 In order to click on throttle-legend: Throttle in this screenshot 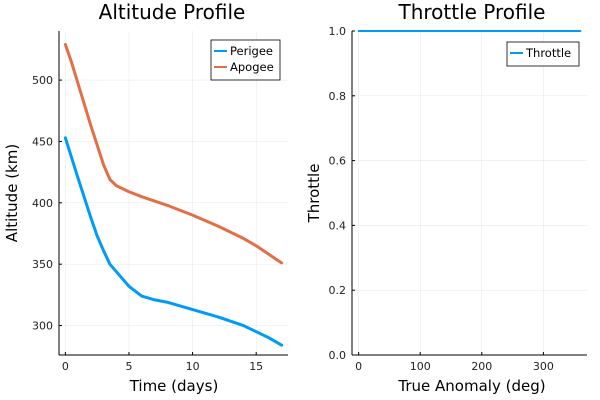, I will do `click(543, 54)`.